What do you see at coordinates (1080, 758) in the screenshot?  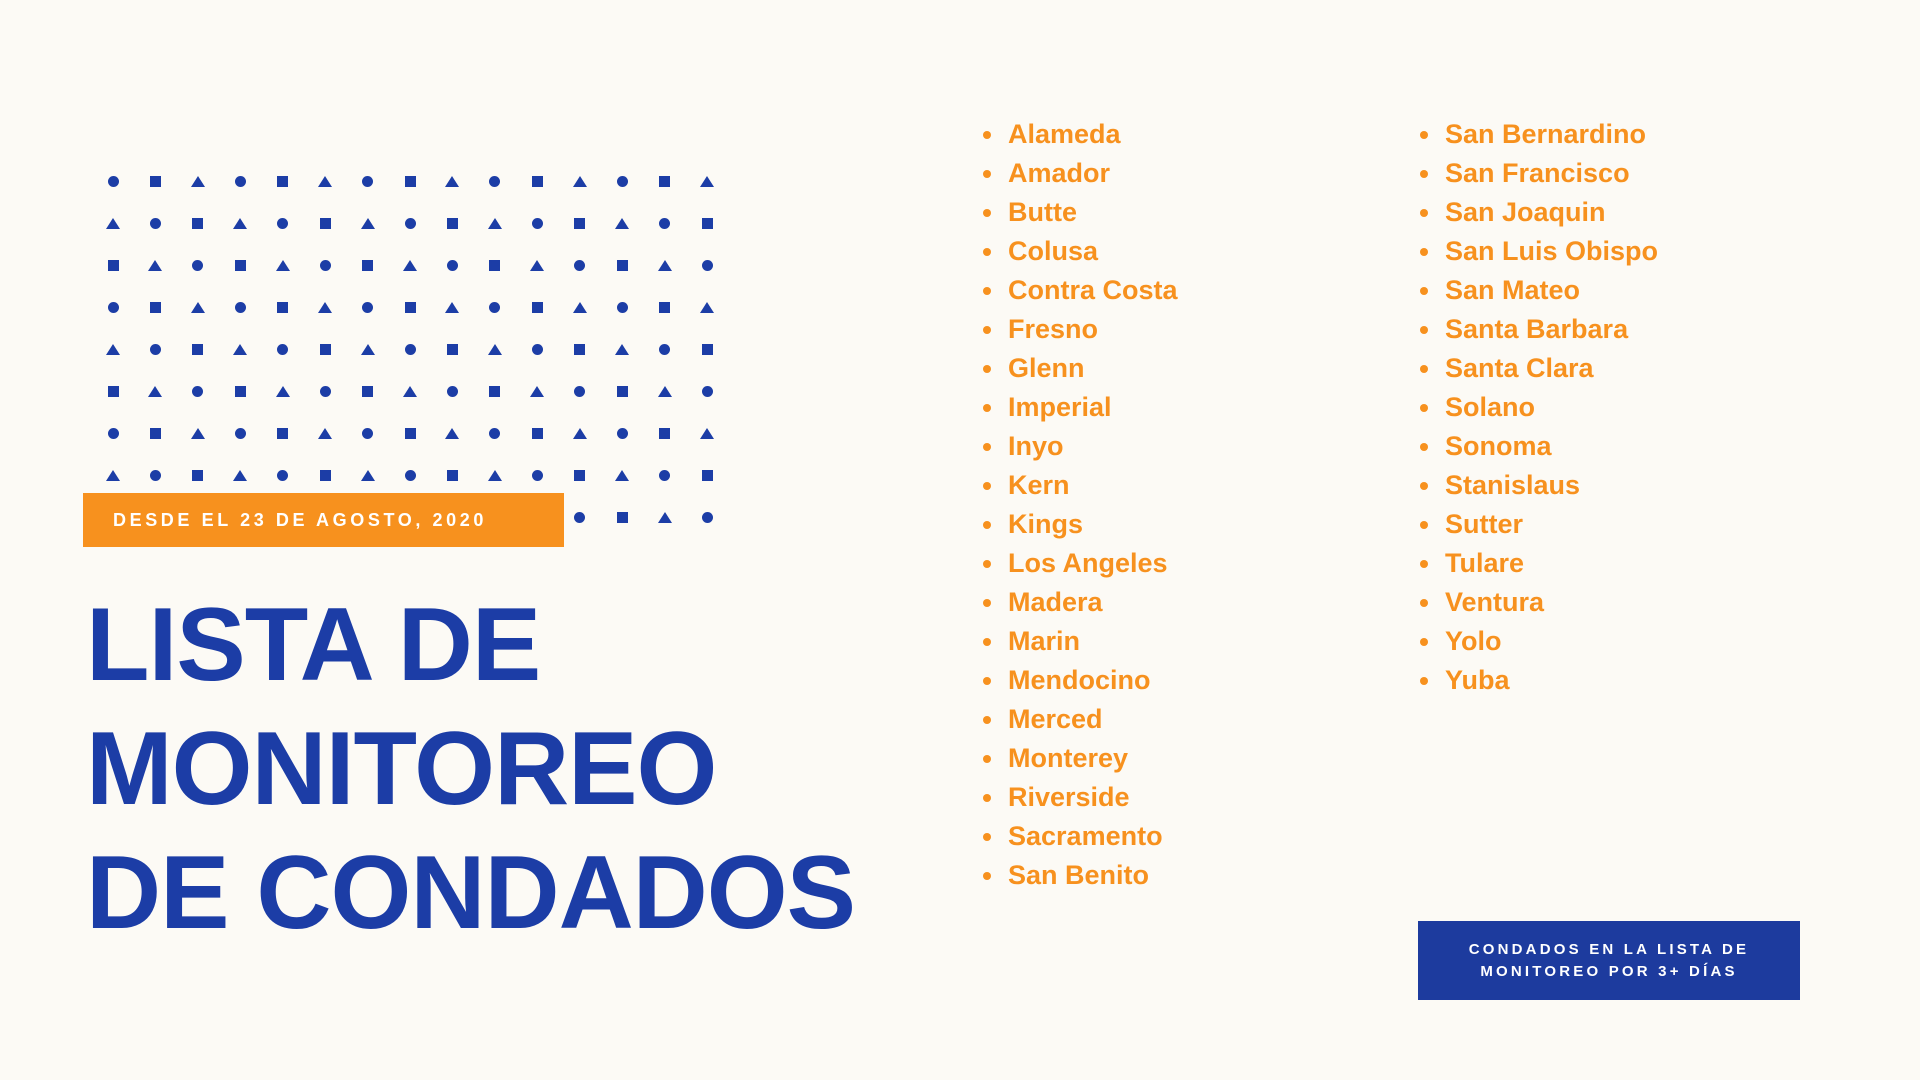 I see `county-list-item: Monterey` at bounding box center [1080, 758].